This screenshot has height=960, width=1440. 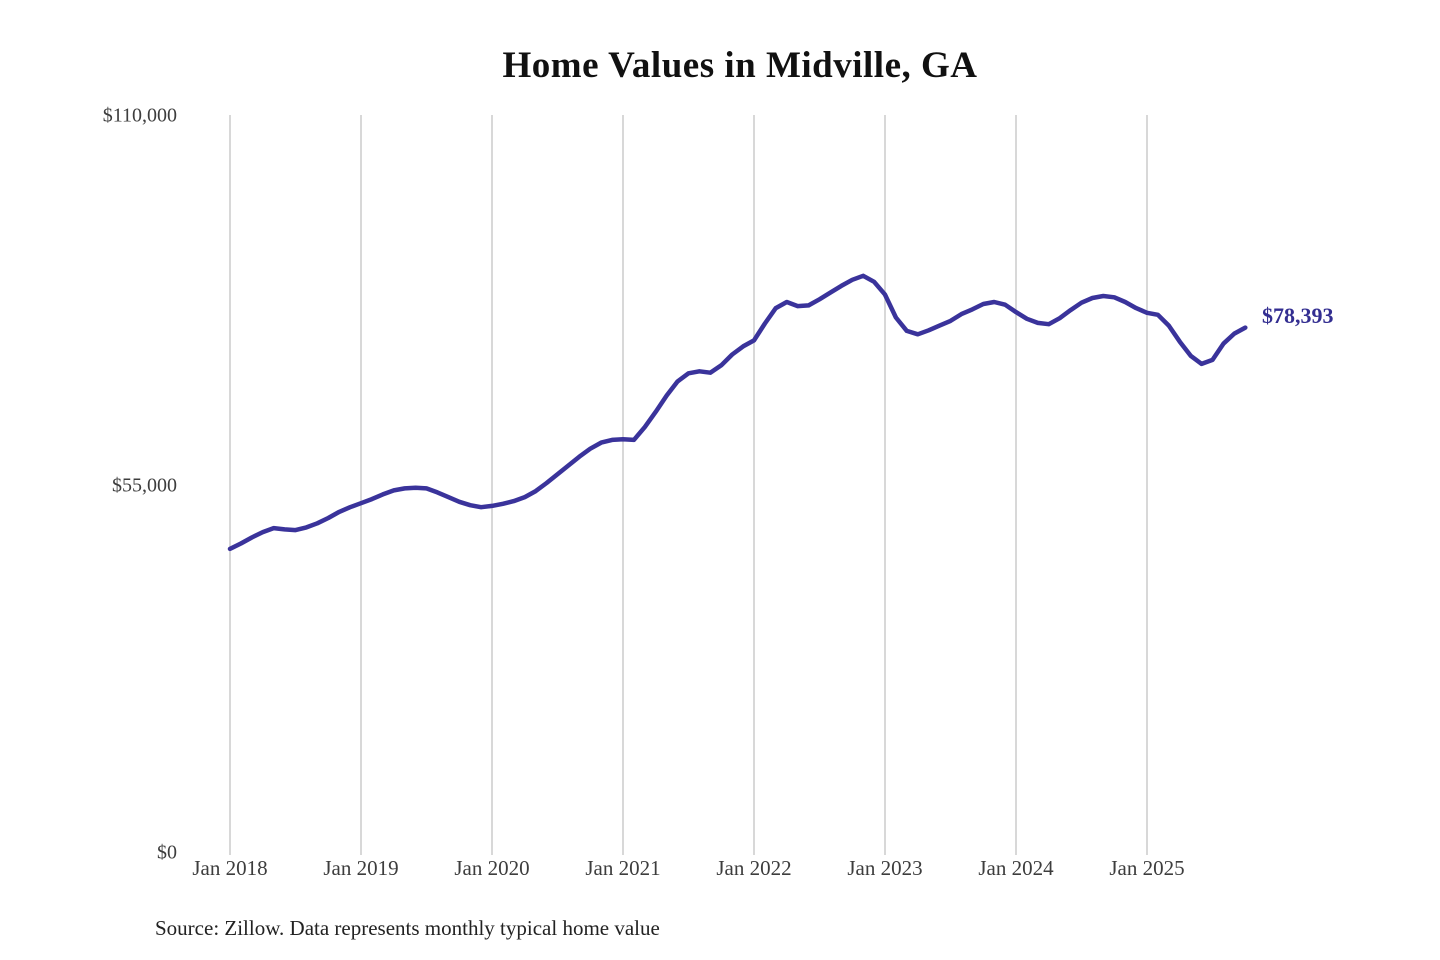 I want to click on x-tick-label-jan-2021: Jan 2021, so click(x=623, y=868).